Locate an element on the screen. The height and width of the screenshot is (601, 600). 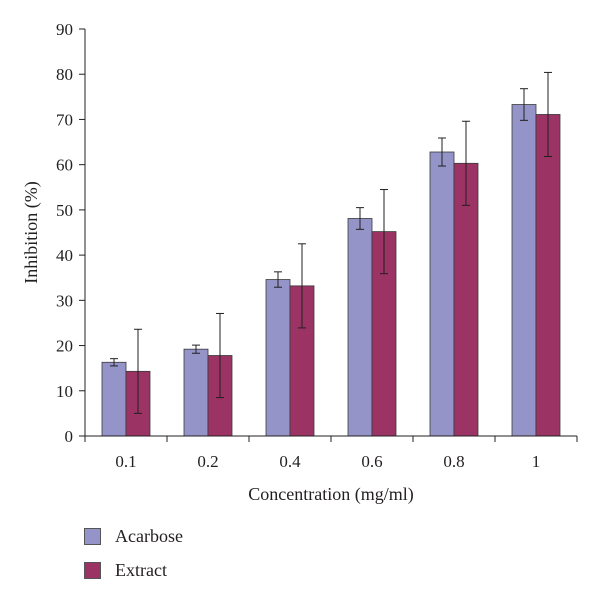
x-tick-label: 1 is located at coordinates (536, 461).